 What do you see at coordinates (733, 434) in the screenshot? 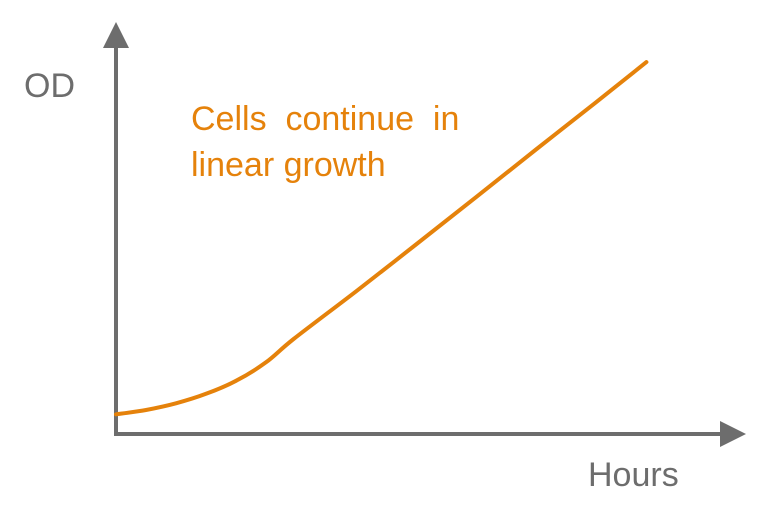
I see `x-axis-arrowhead` at bounding box center [733, 434].